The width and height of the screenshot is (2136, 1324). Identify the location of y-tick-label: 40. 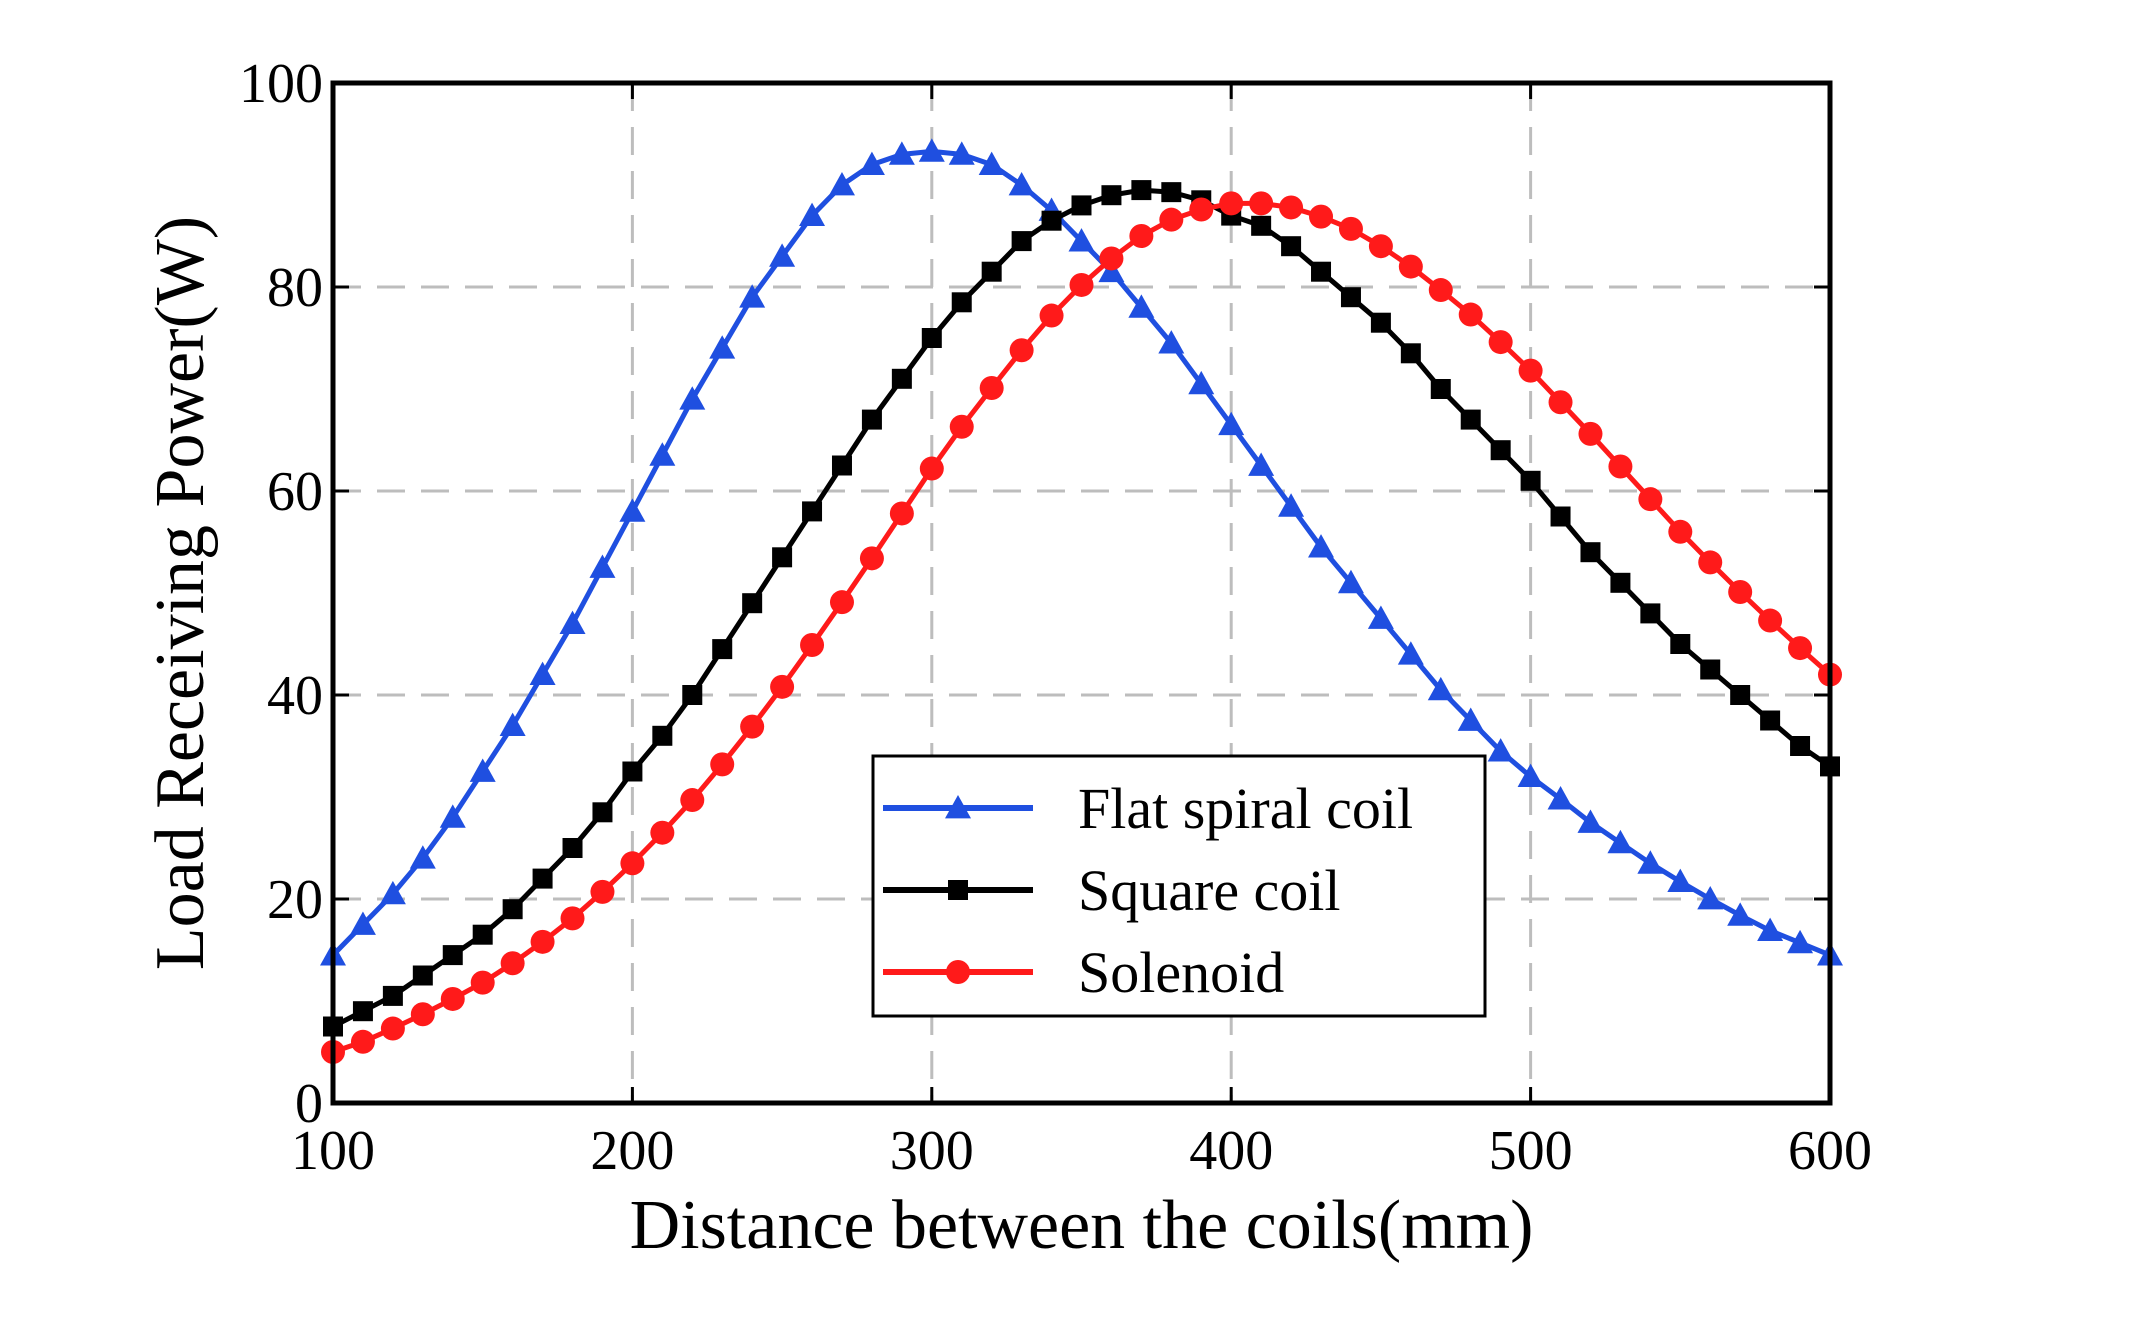
(295, 696).